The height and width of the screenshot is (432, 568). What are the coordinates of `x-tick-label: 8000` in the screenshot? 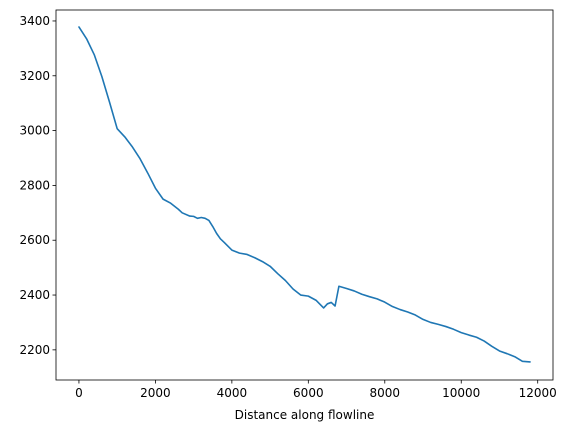 It's located at (385, 393).